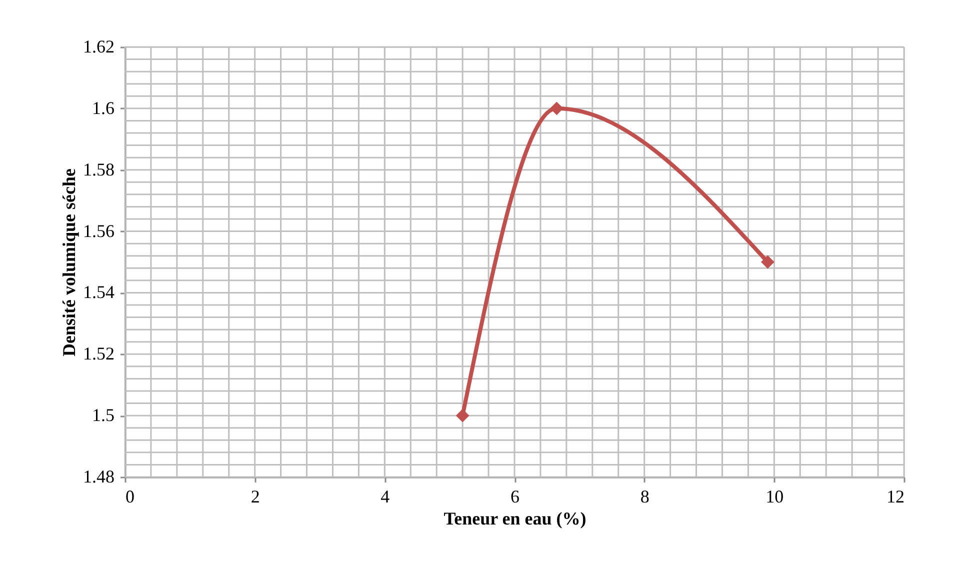 The image size is (960, 578). What do you see at coordinates (98, 476) in the screenshot?
I see `y-tick-label: 1.48` at bounding box center [98, 476].